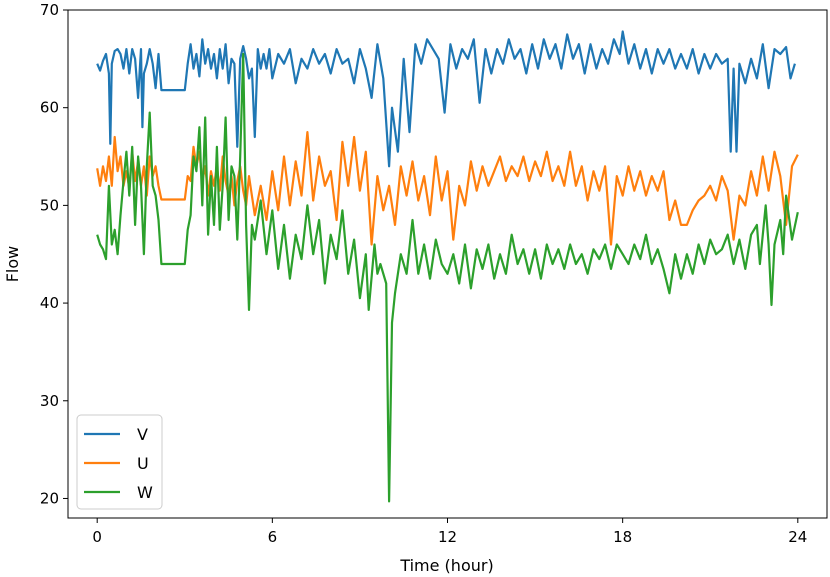 This screenshot has width=830, height=577. I want to click on x-tick-label: 0, so click(97, 537).